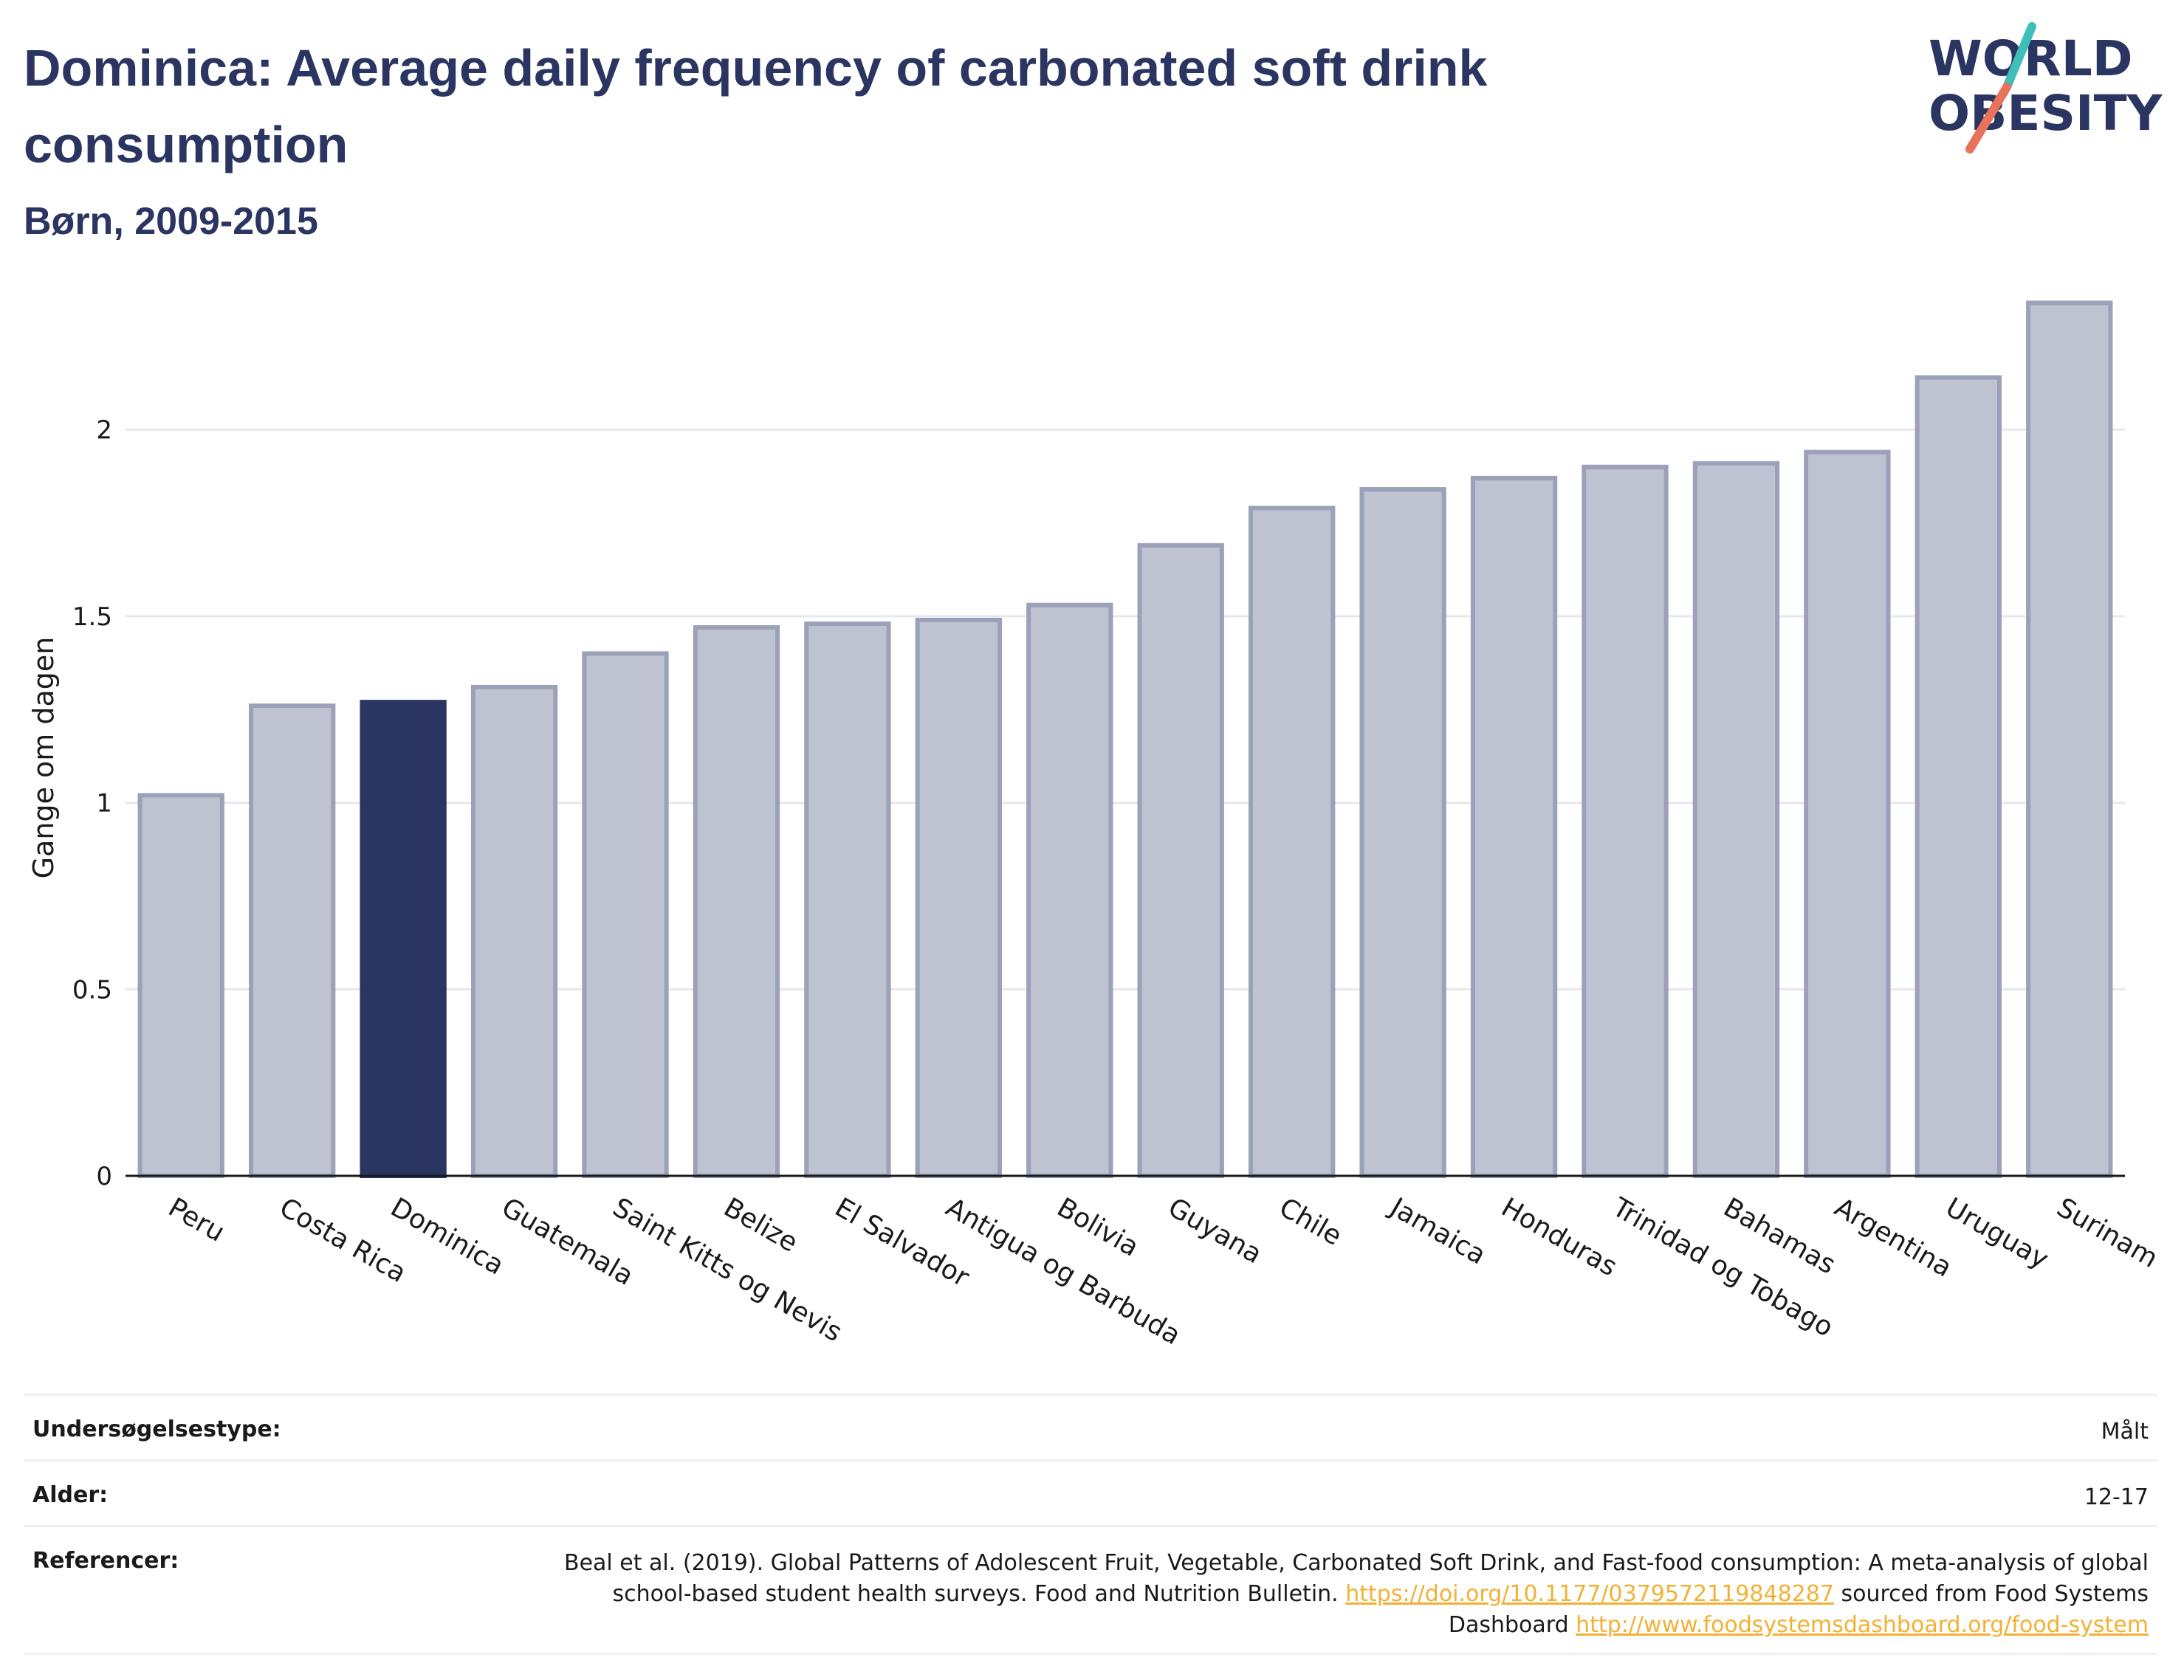 The width and height of the screenshot is (2184, 1680). What do you see at coordinates (105, 1561) in the screenshot?
I see `meta-key: Referencer:` at bounding box center [105, 1561].